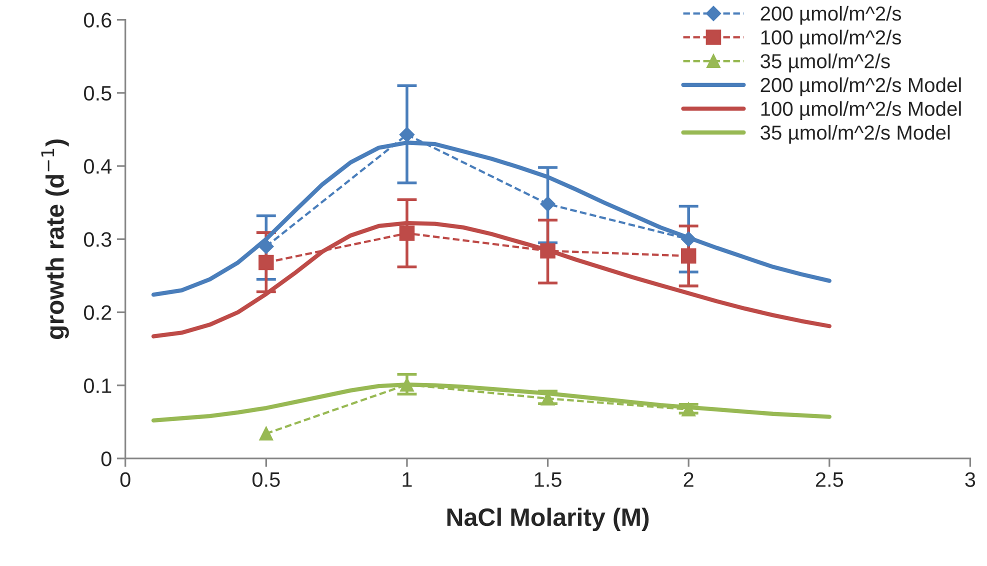 This screenshot has height=566, width=987. What do you see at coordinates (861, 110) in the screenshot?
I see `legend-label: 100 µmol/m^2/s Model` at bounding box center [861, 110].